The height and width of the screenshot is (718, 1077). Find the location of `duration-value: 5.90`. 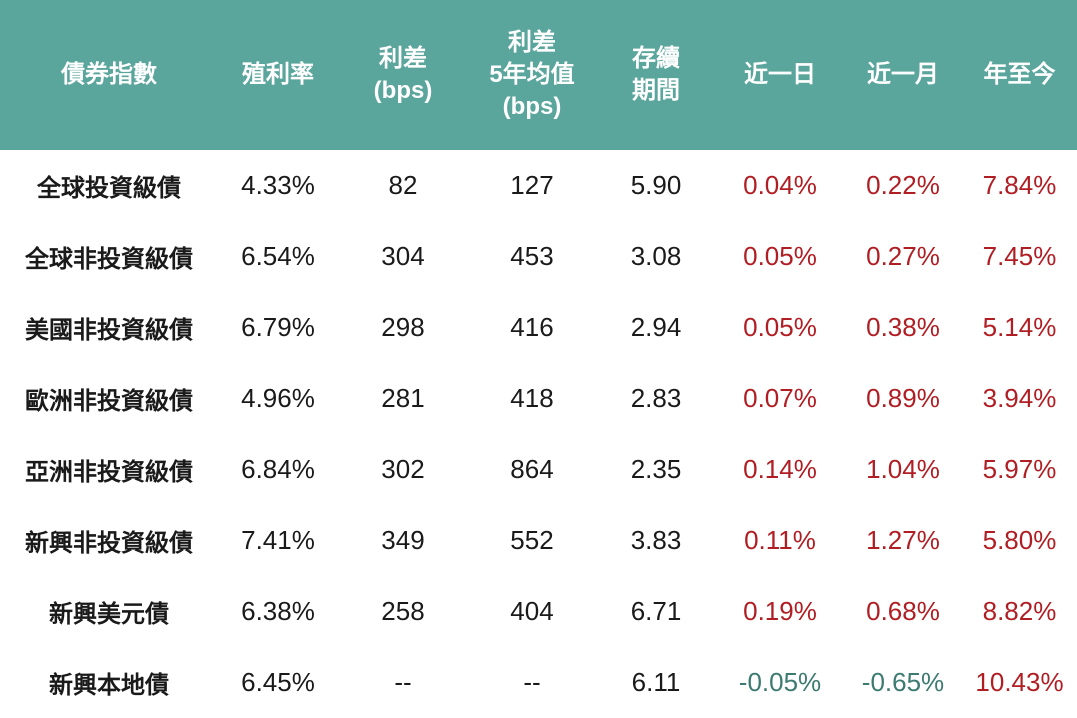

duration-value: 5.90 is located at coordinates (656, 185).